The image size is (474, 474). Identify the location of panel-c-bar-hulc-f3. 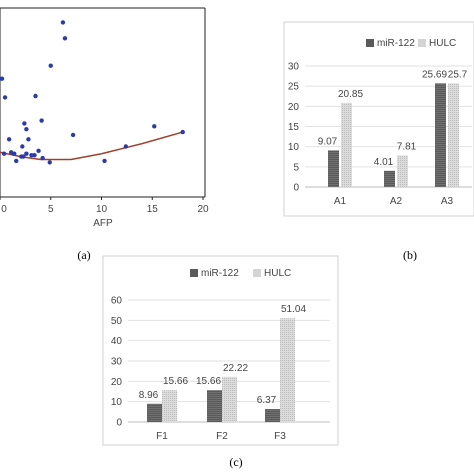
(287, 370).